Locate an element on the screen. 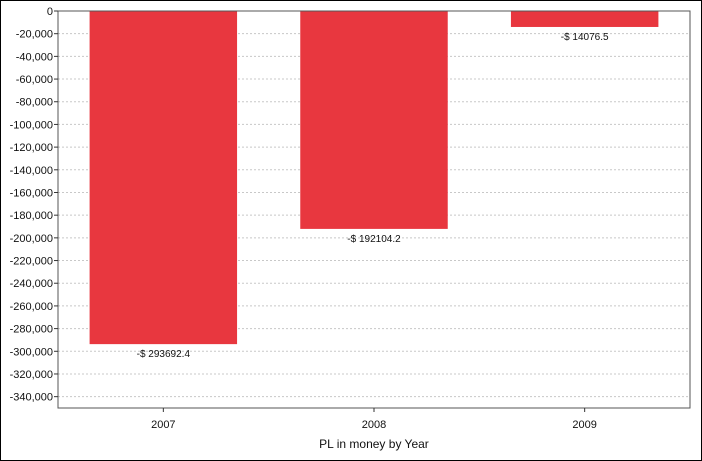  y-tick-label: -220,000 is located at coordinates (31, 262).